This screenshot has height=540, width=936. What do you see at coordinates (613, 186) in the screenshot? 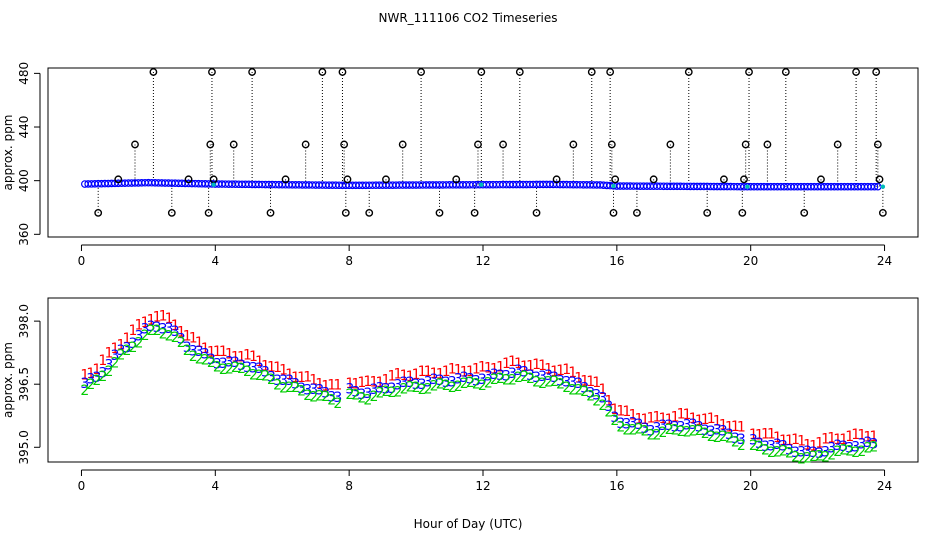
I see `accent-point` at bounding box center [613, 186].